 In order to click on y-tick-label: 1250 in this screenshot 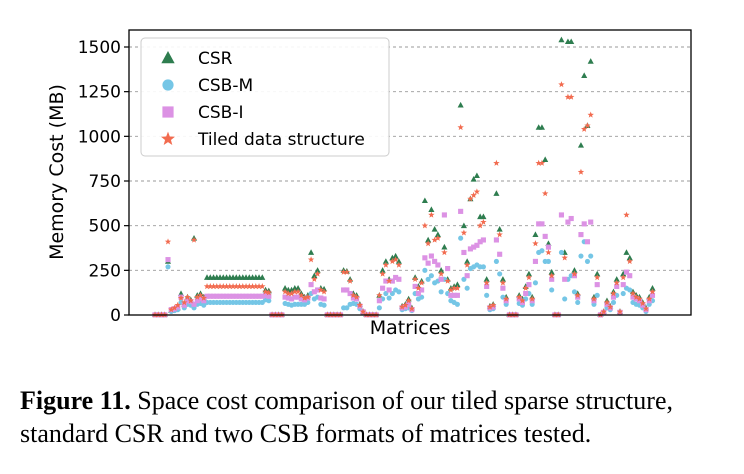, I will do `click(99, 93)`.